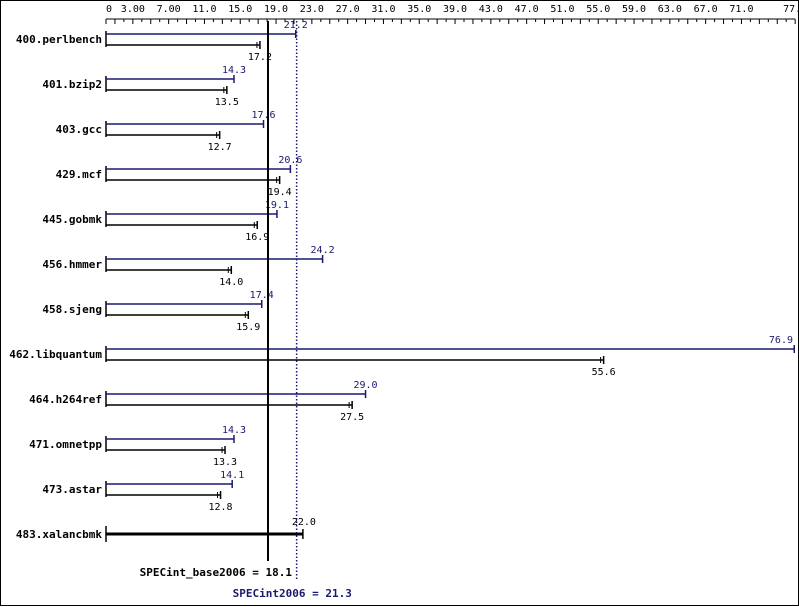 This screenshot has width=799, height=607. What do you see at coordinates (491, 9) in the screenshot?
I see `x-tick-label: 43.0` at bounding box center [491, 9].